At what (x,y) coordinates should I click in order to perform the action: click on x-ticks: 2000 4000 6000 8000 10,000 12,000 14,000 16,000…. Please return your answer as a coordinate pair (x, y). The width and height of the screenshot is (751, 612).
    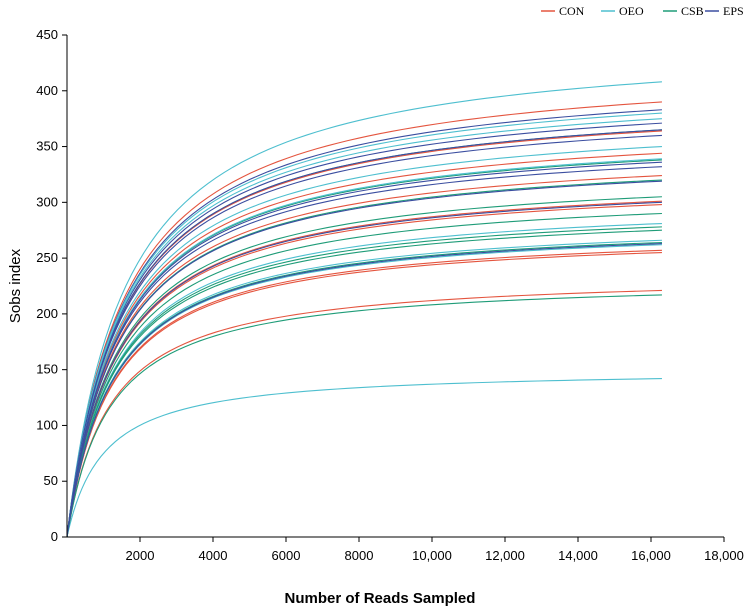
    Looking at the image, I should click on (435, 550).